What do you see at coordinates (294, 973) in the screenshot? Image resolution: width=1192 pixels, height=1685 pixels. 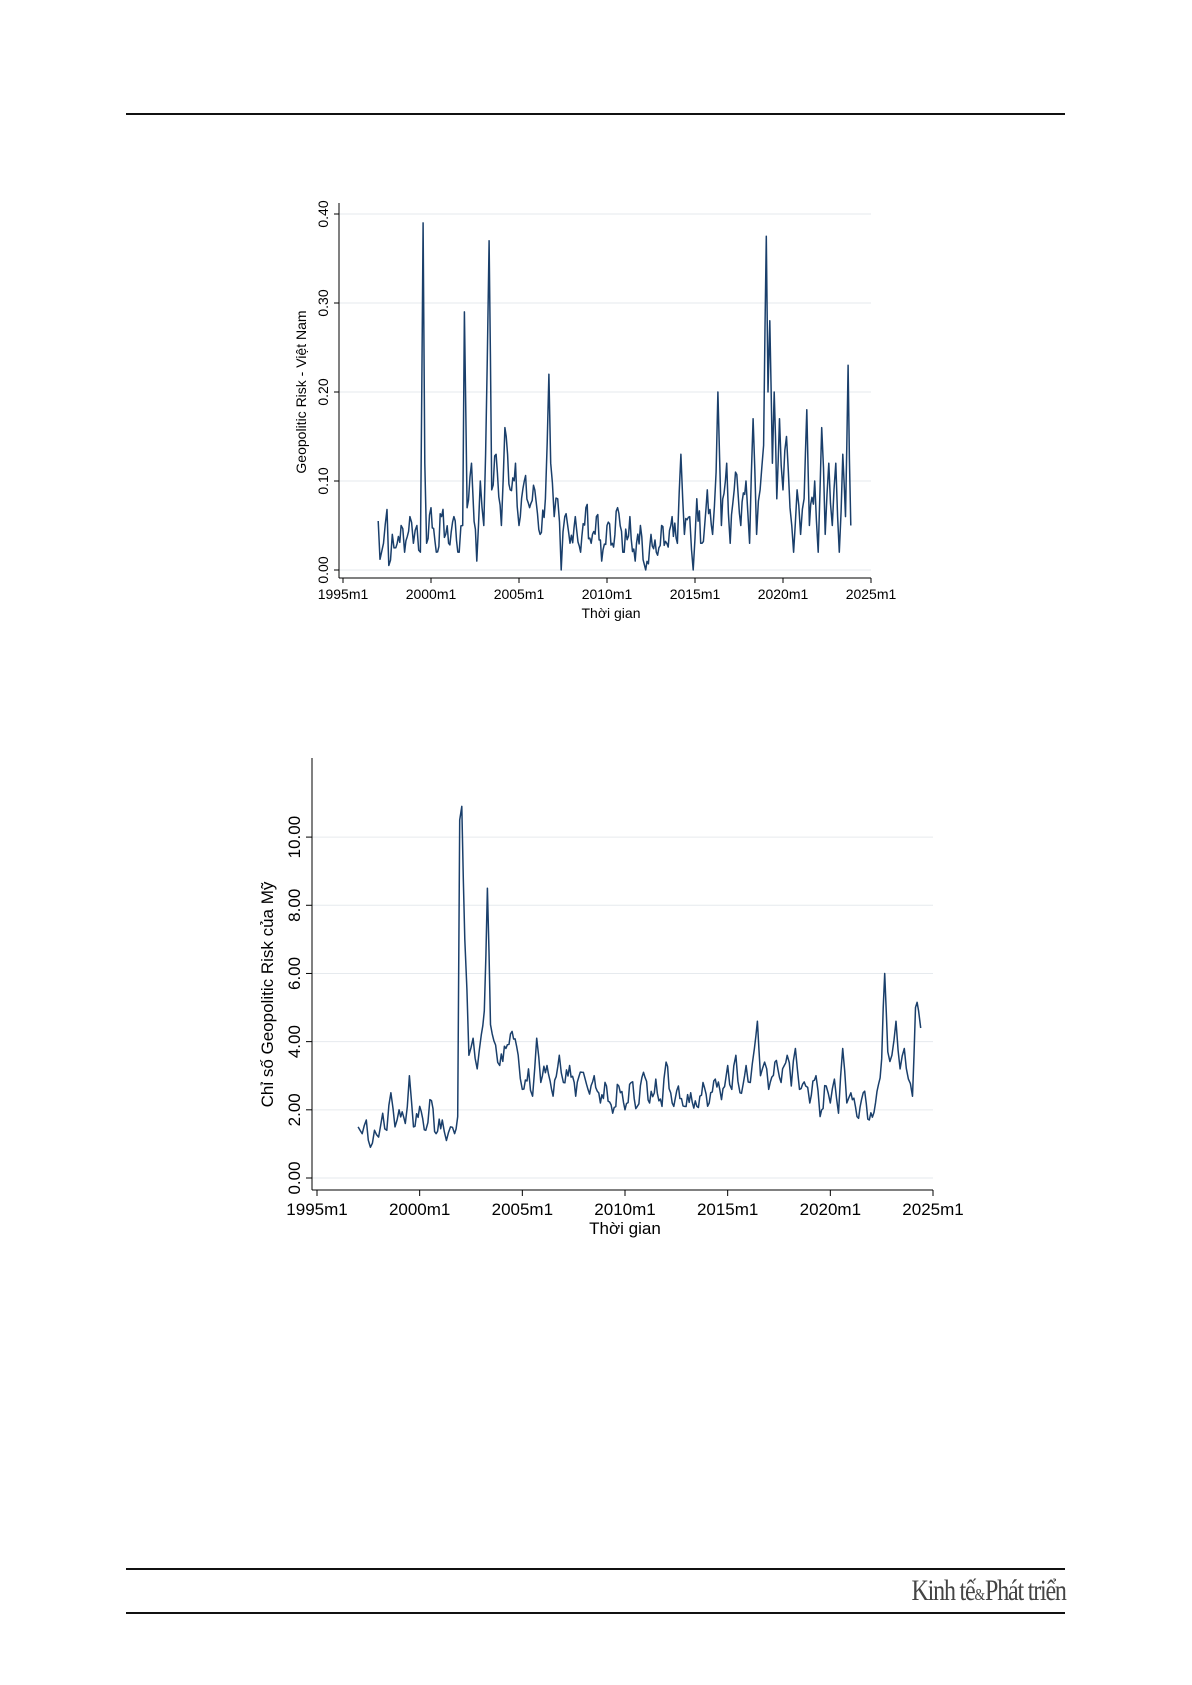 I see `y-tick-label-3: 6.00` at bounding box center [294, 973].